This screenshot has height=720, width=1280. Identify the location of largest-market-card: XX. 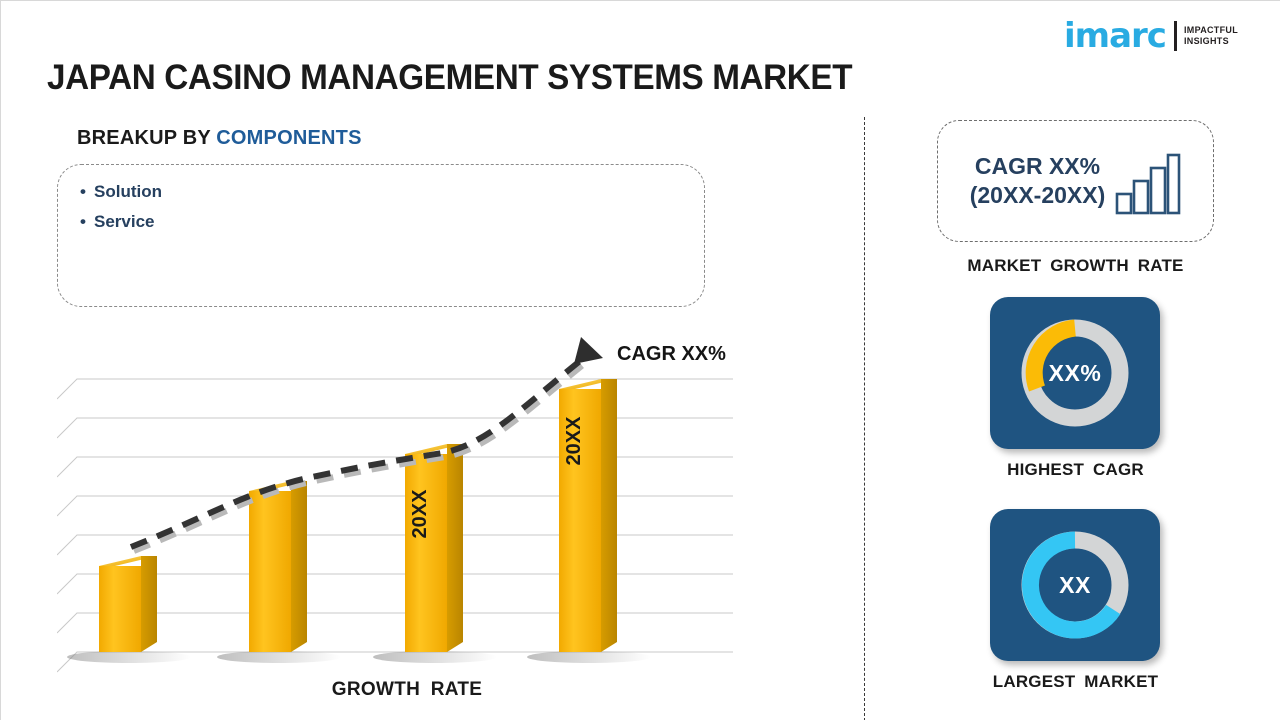
(1075, 585).